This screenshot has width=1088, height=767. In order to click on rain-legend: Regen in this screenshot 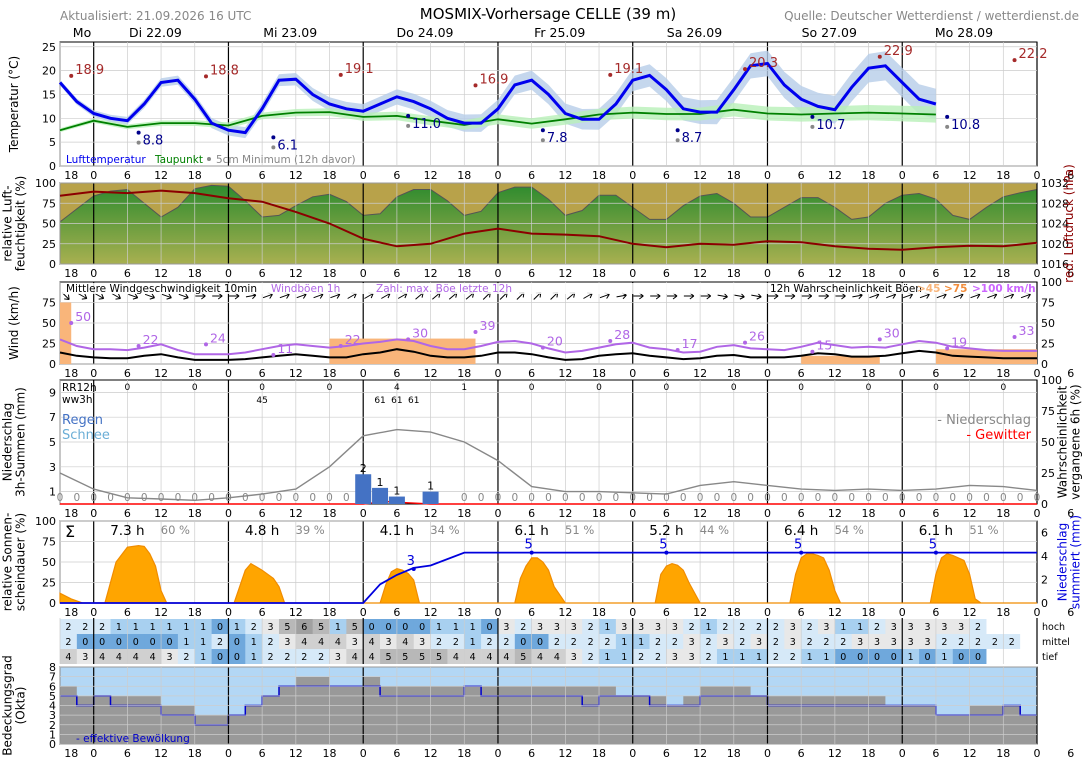, I will do `click(82, 420)`.